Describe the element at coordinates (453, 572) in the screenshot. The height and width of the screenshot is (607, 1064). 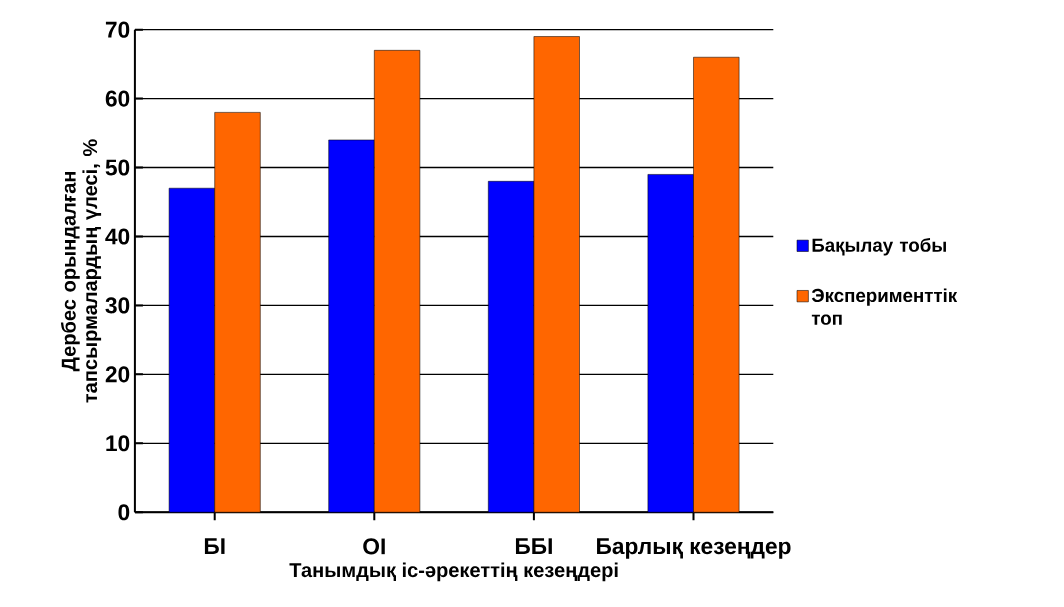
I see `x-axis-title: Танымдық іс-әрекеттің кезеңдері` at that location.